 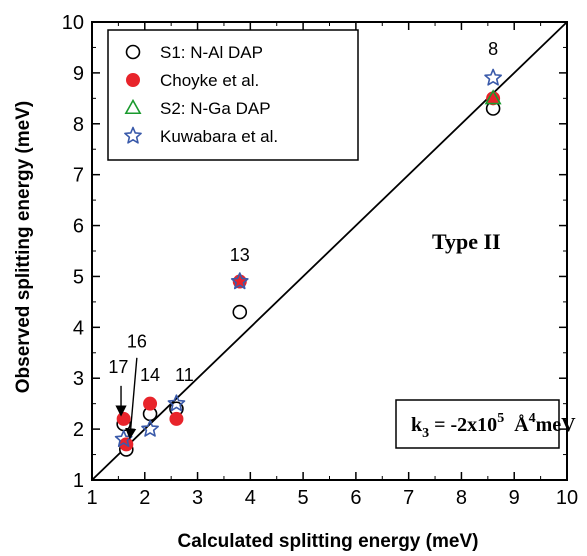 What do you see at coordinates (78, 176) in the screenshot?
I see `y-tick-label: 7` at bounding box center [78, 176].